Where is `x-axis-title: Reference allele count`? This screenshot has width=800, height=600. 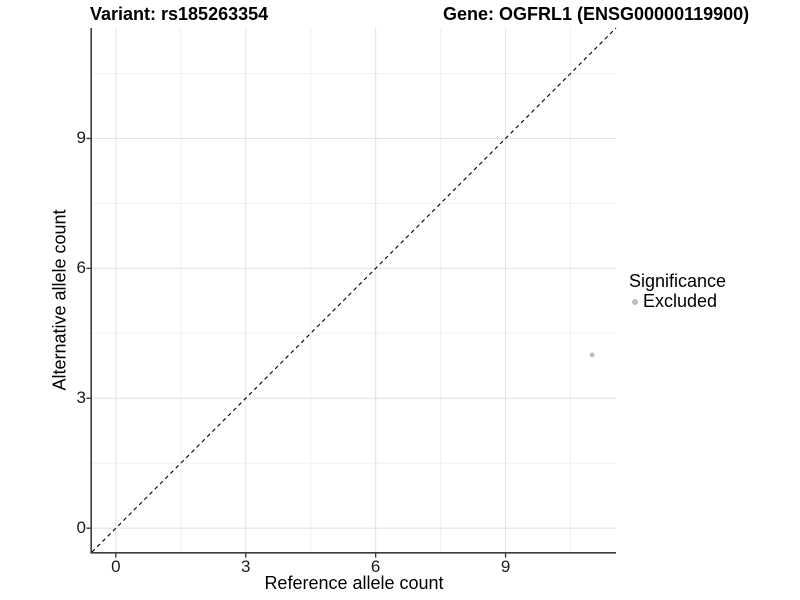
x-axis-title: Reference allele count is located at coordinates (354, 583).